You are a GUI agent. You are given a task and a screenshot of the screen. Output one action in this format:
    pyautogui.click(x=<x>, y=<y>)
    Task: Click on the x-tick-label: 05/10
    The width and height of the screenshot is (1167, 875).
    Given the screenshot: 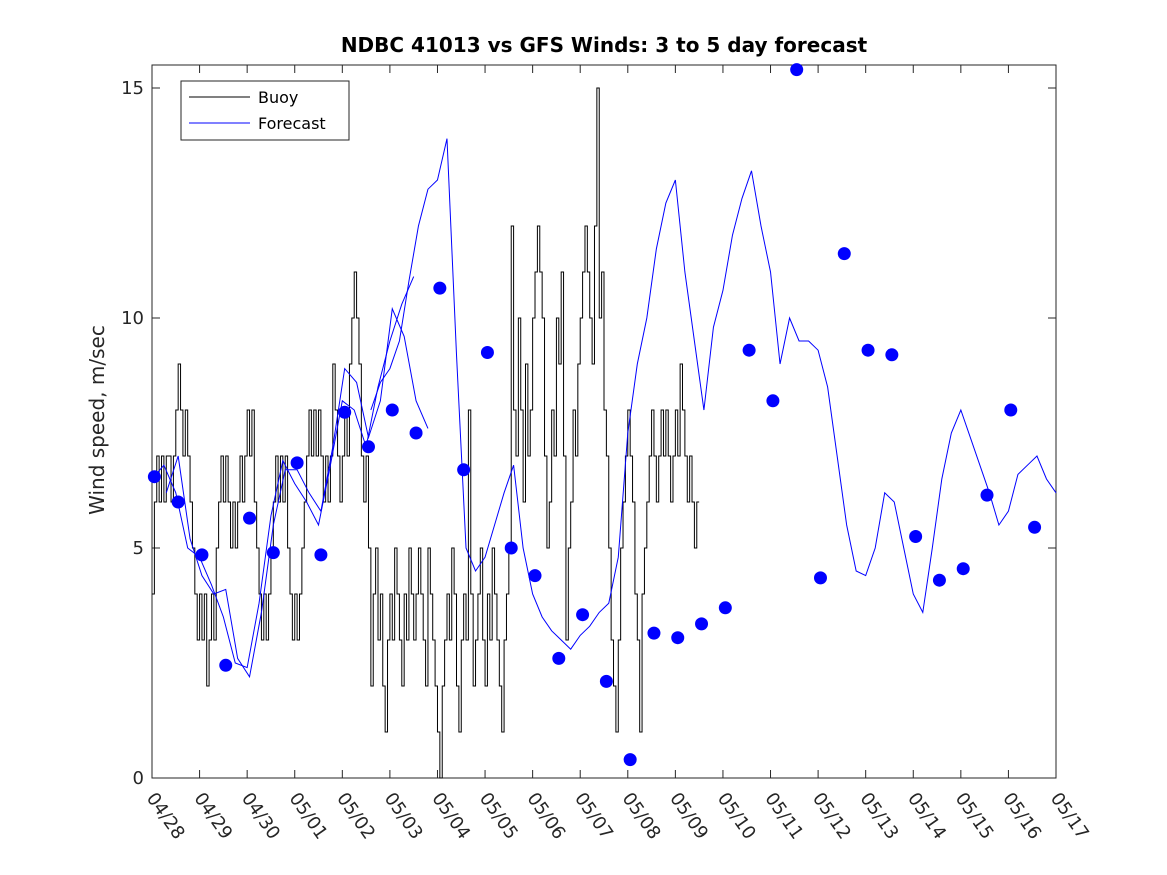 What is the action you would take?
    pyautogui.click(x=736, y=816)
    